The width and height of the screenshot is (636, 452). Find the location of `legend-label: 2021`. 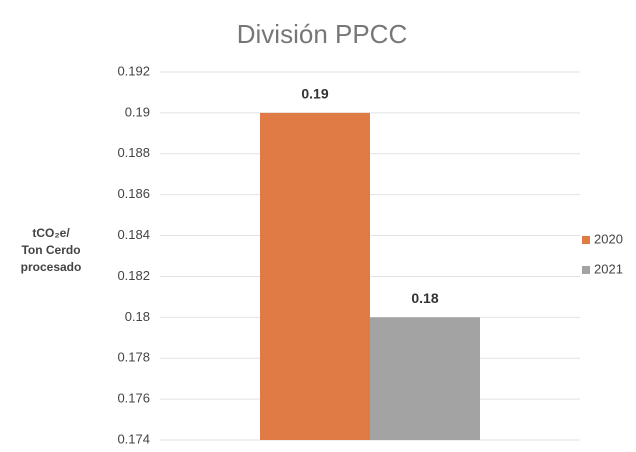

legend-label: 2021 is located at coordinates (608, 268).